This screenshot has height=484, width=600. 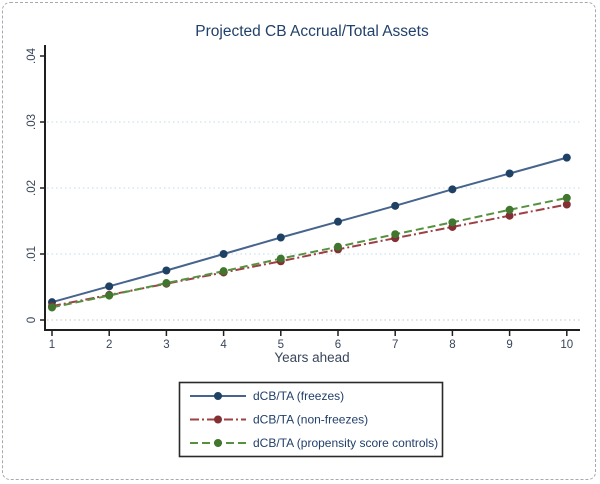 What do you see at coordinates (338, 221) in the screenshot?
I see `data-point-s0-x6` at bounding box center [338, 221].